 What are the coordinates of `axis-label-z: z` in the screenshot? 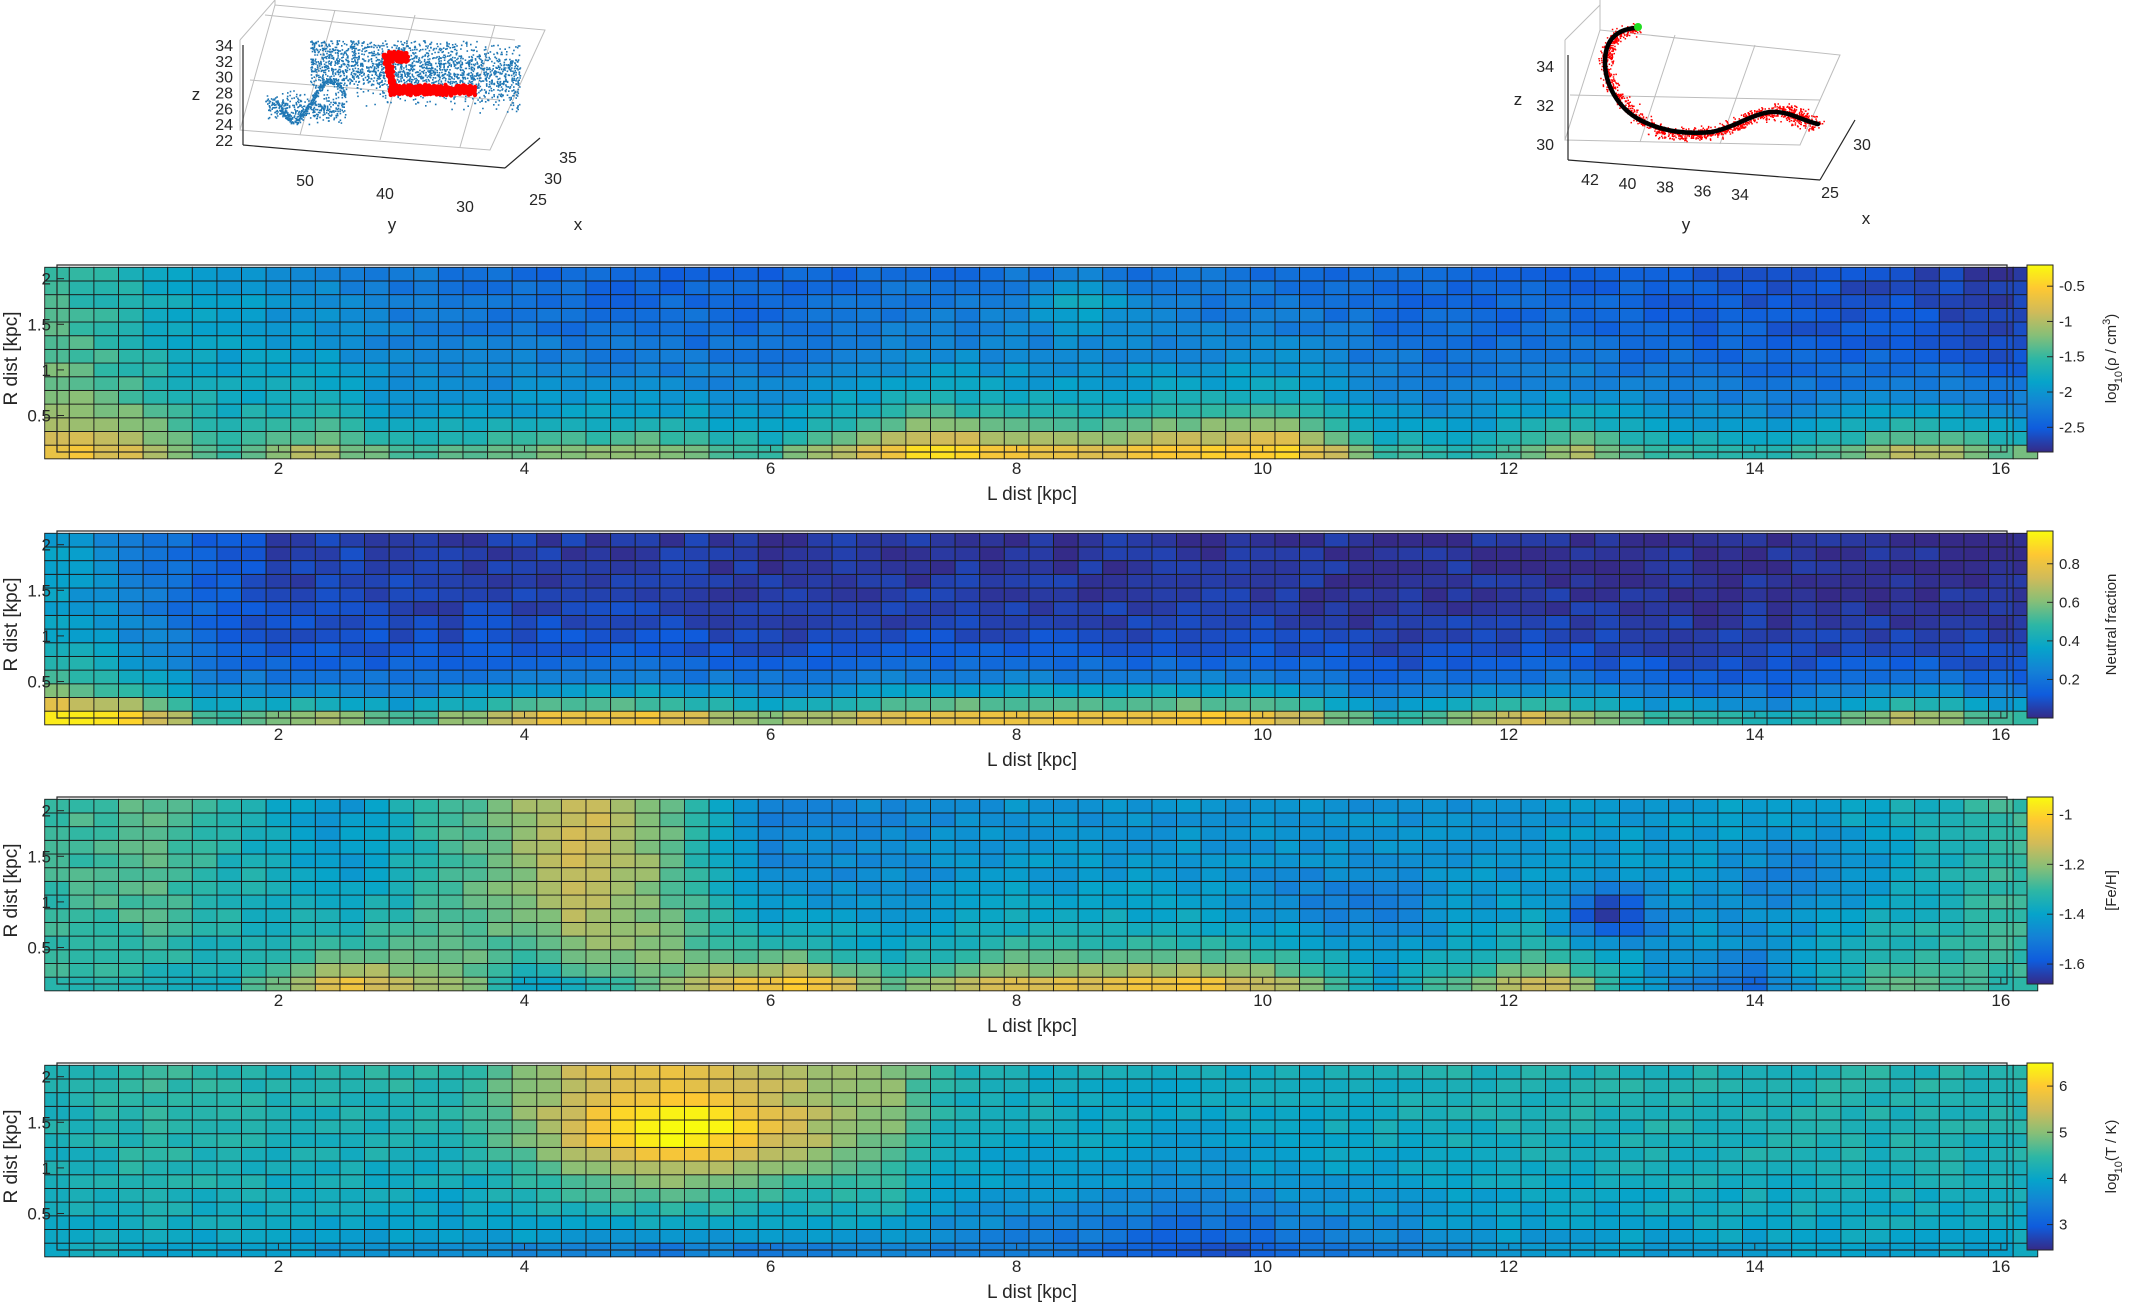 It's located at (196, 94).